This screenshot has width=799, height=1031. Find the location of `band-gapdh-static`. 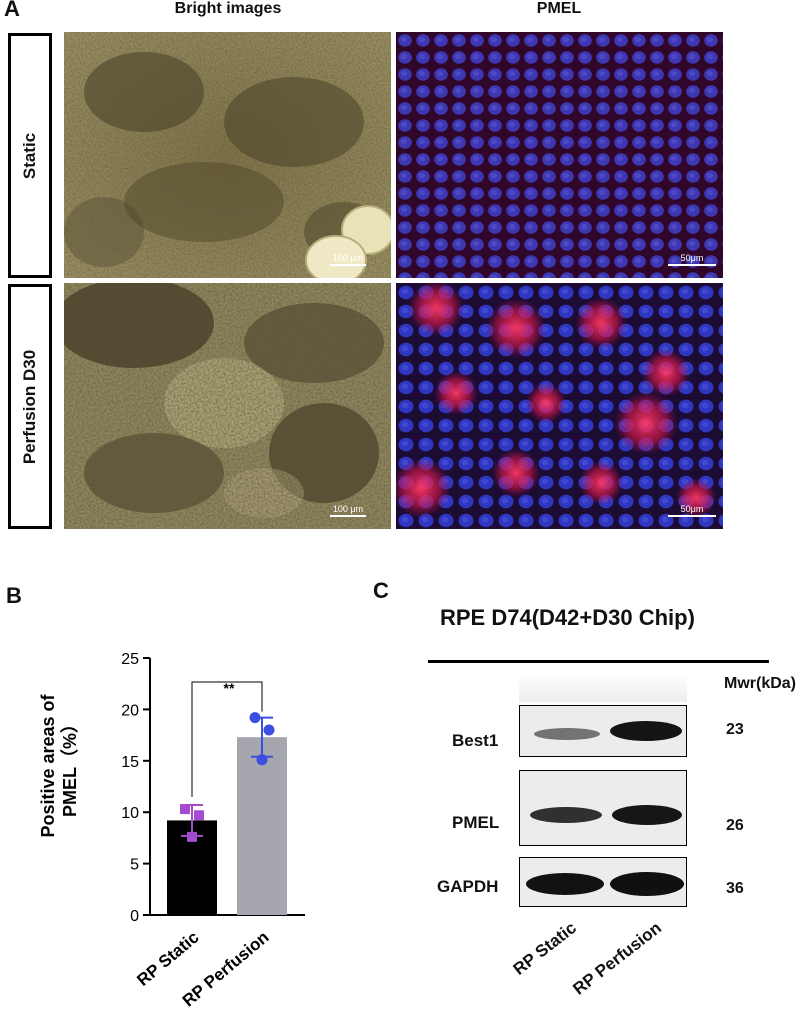

band-gapdh-static is located at coordinates (565, 884).